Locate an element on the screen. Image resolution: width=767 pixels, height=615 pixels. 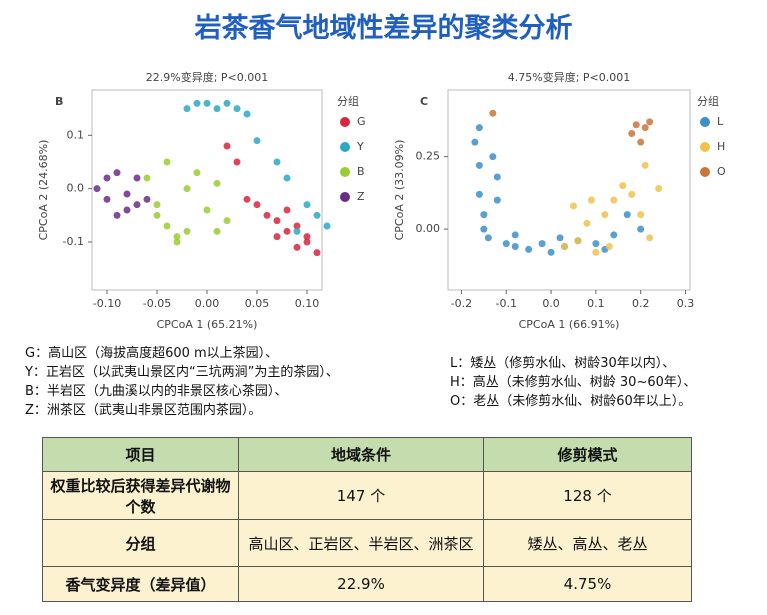
legend-label: O is located at coordinates (721, 171).